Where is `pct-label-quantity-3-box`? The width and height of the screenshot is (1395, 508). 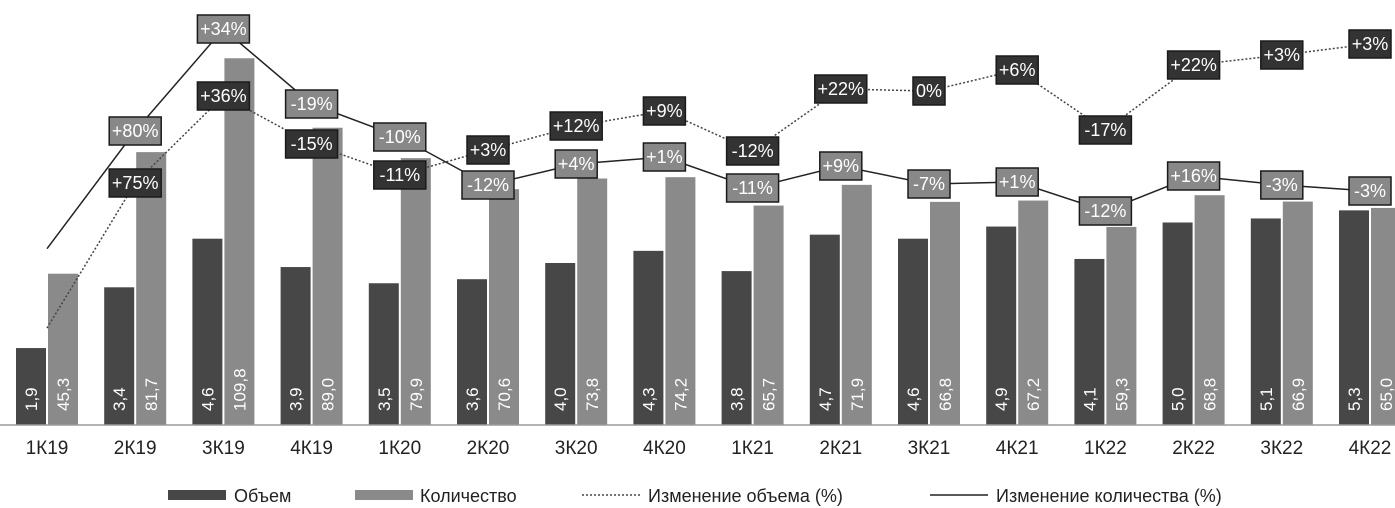
pct-label-quantity-3-box is located at coordinates (311, 104).